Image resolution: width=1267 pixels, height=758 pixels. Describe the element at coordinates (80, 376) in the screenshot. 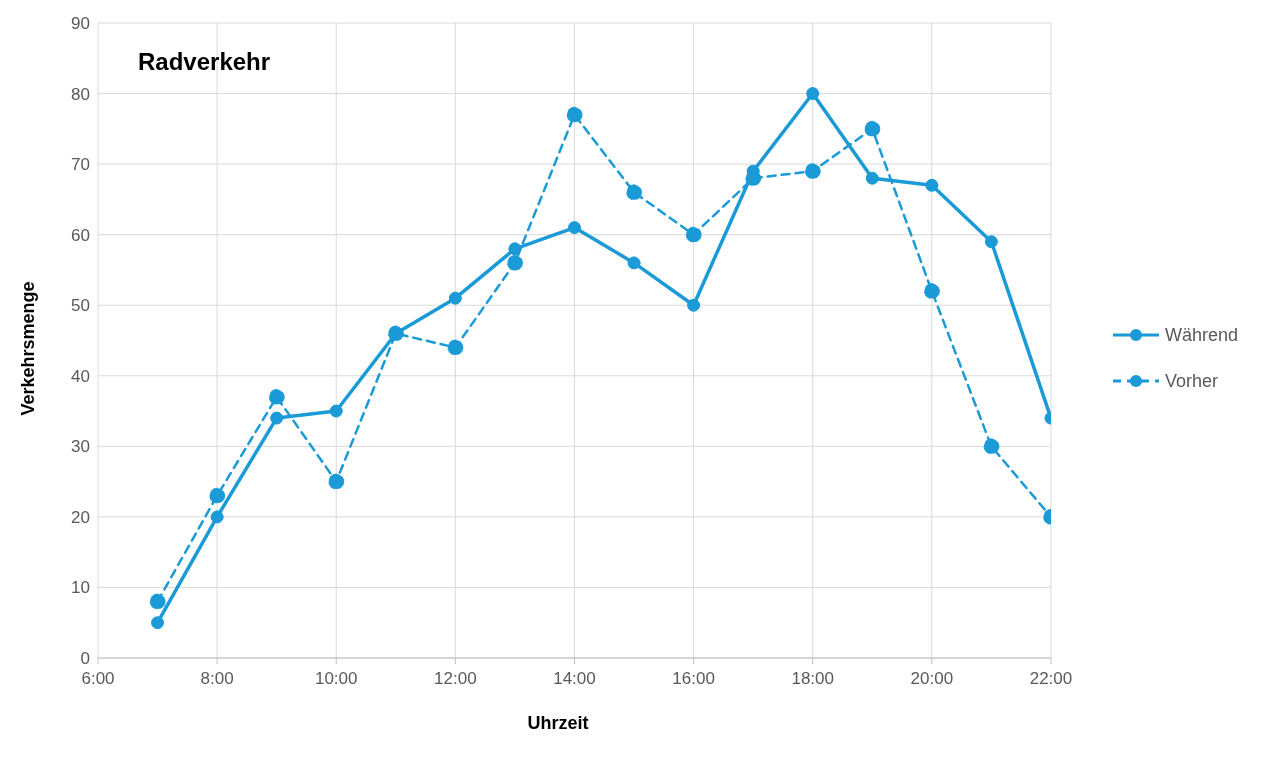

I see `y-tick-label: 40` at that location.